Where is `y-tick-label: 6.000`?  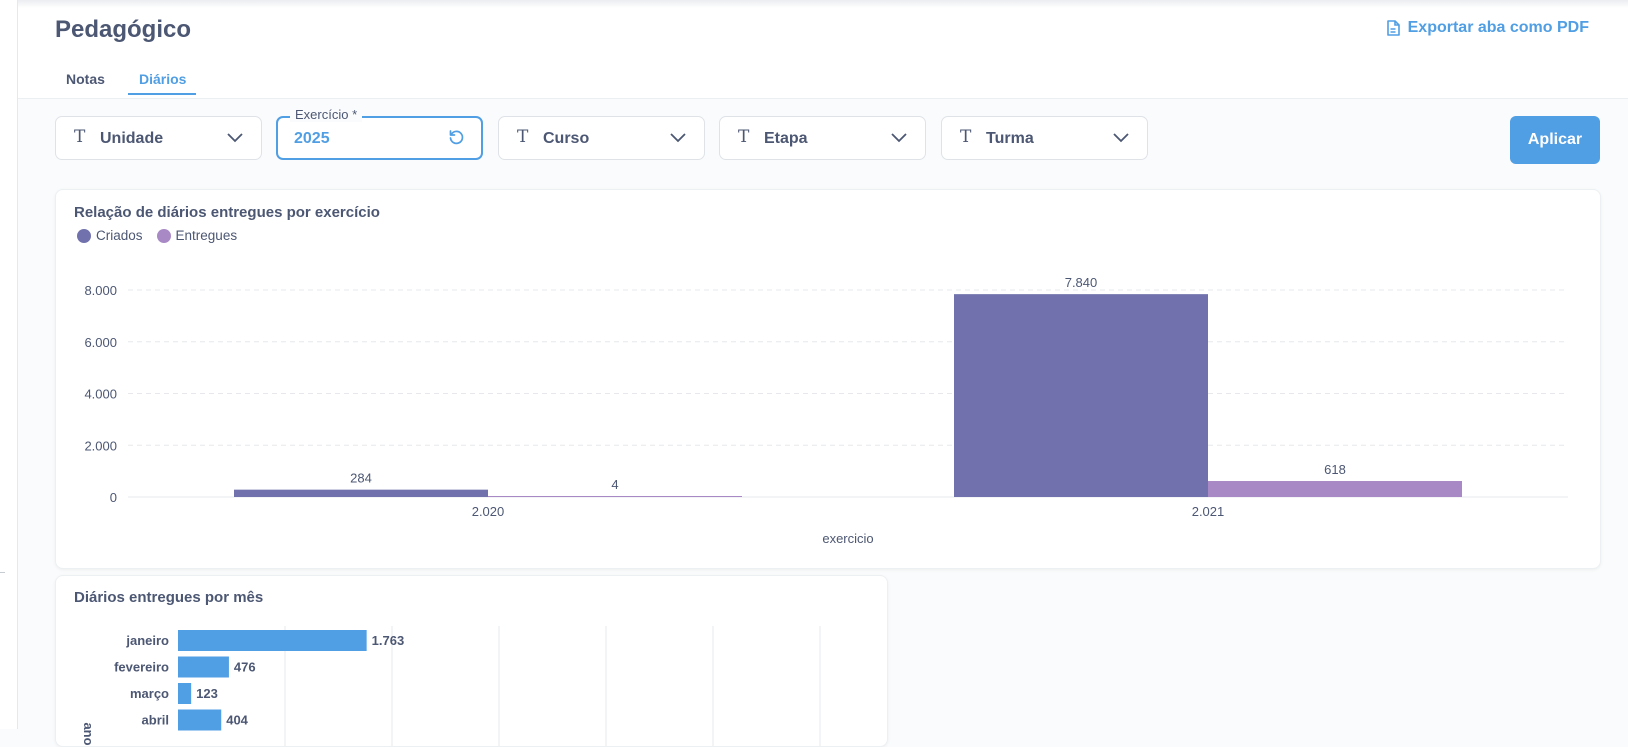 y-tick-label: 6.000 is located at coordinates (100, 342).